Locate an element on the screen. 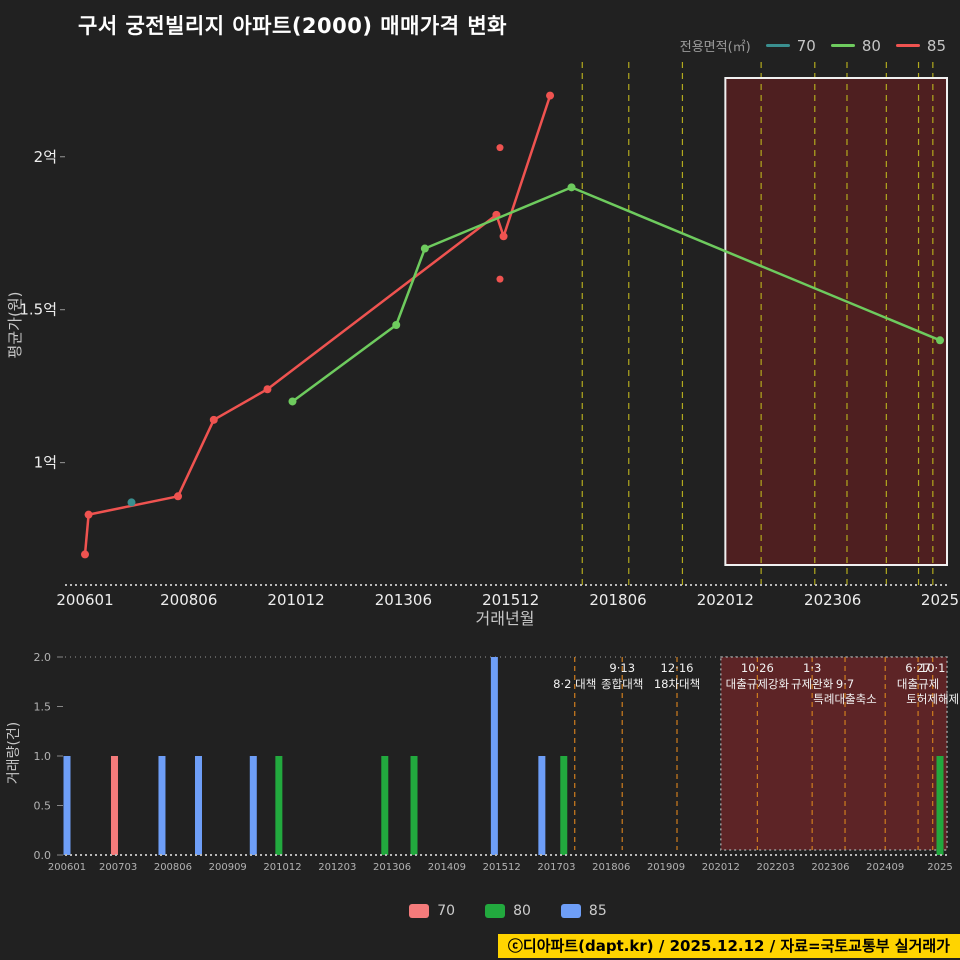 The height and width of the screenshot is (960, 960). highlight-region-border is located at coordinates (836, 321).